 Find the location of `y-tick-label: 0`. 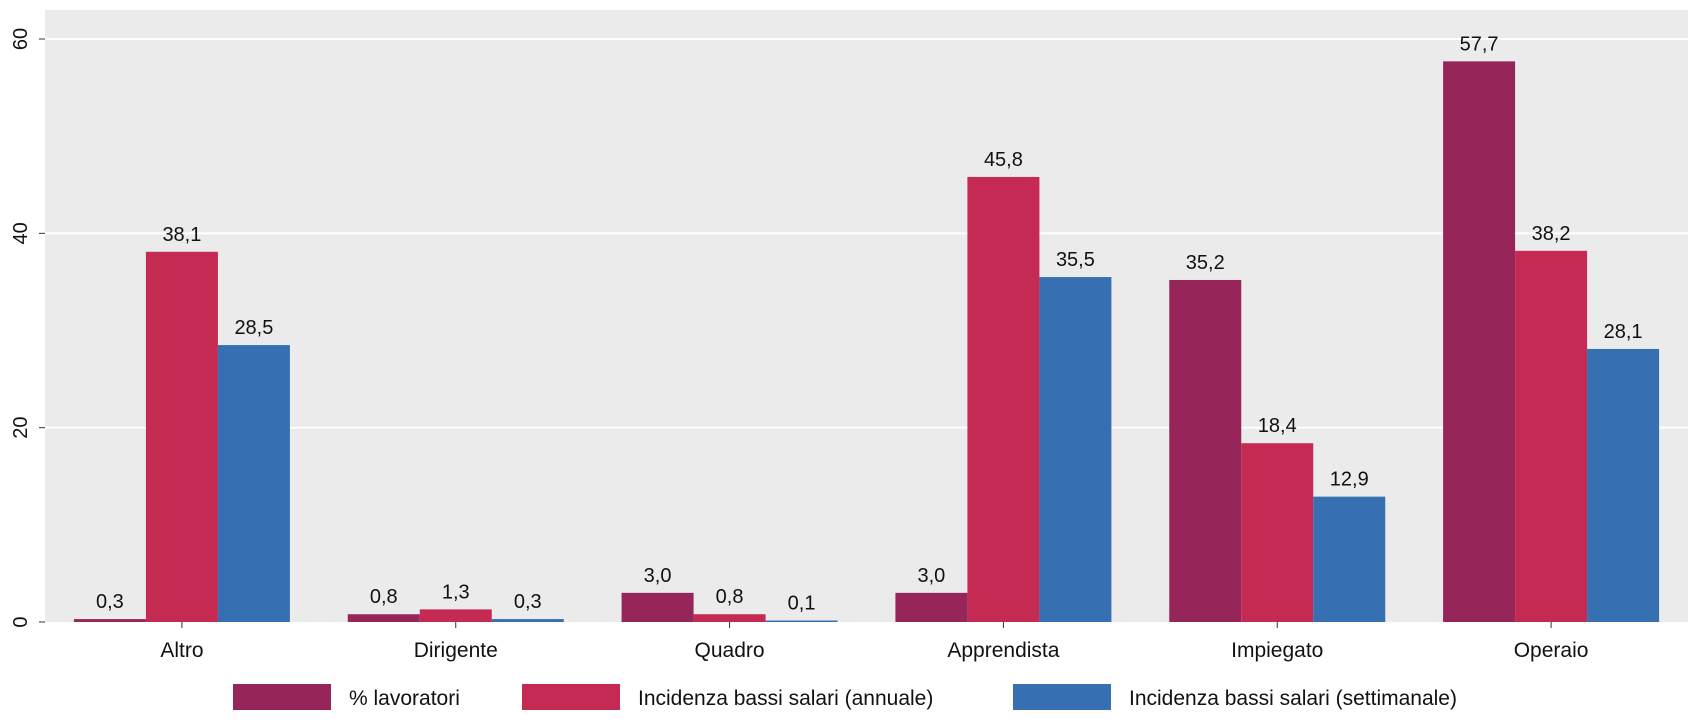

y-tick-label: 0 is located at coordinates (21, 621).